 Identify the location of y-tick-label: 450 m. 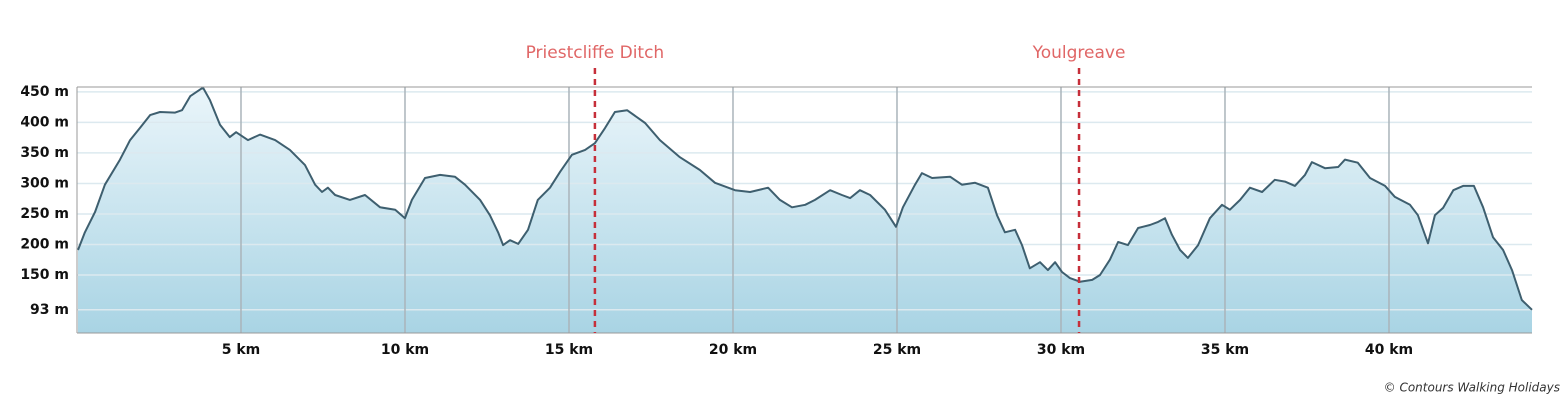
(44, 92).